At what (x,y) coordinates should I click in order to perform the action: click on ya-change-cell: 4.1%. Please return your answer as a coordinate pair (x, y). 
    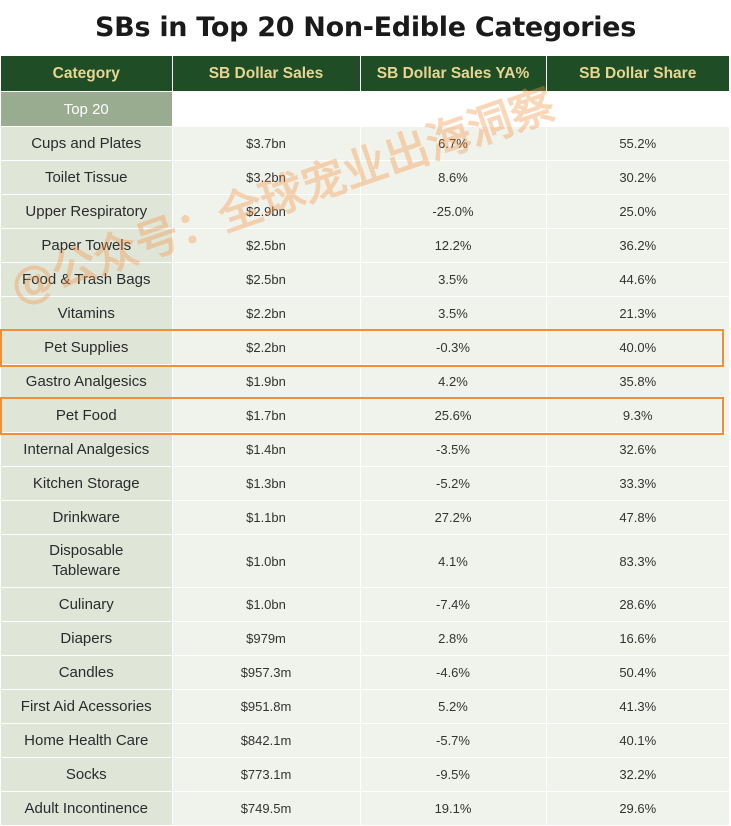
    Looking at the image, I should click on (453, 561).